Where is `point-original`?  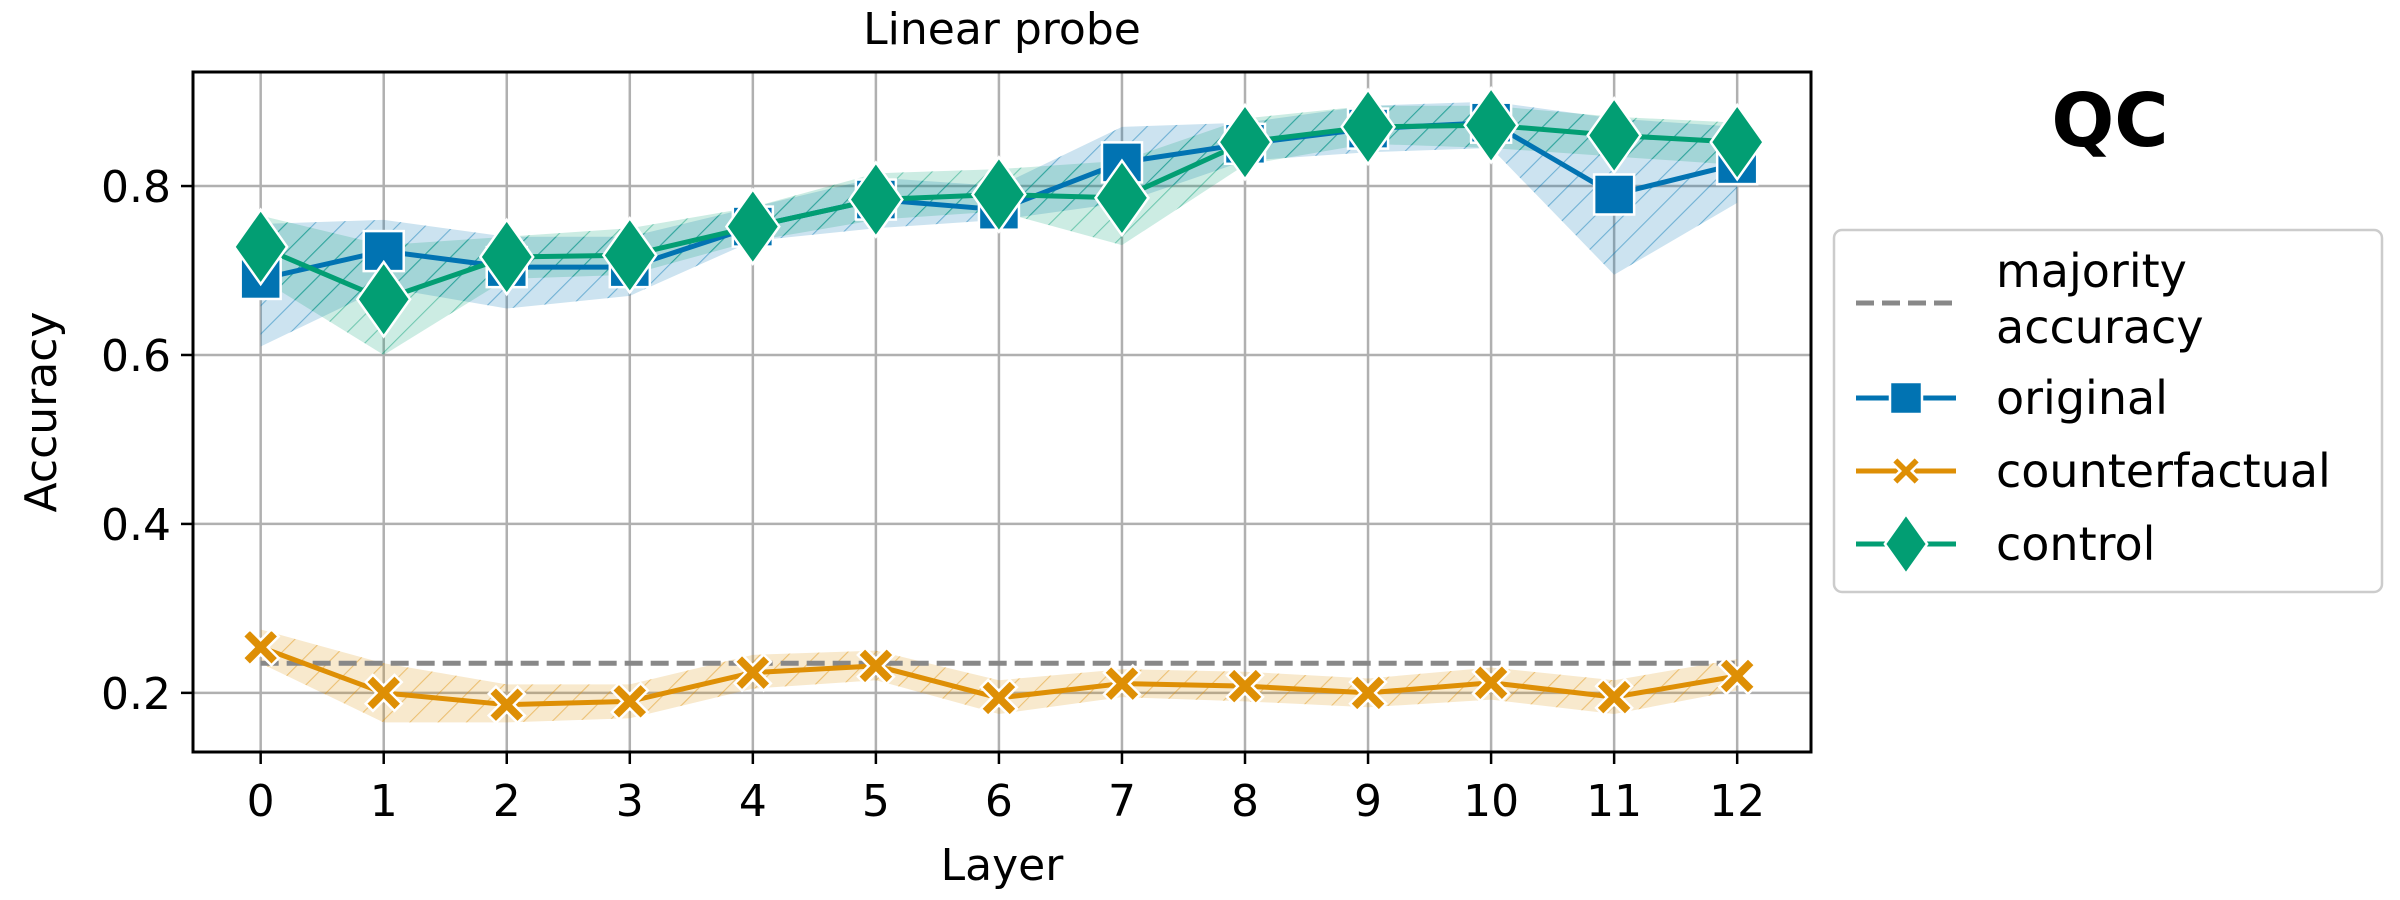 point-original is located at coordinates (1614, 194).